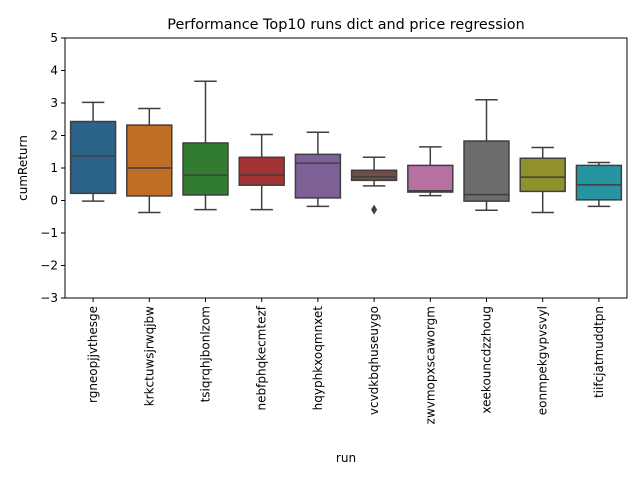  I want to click on box-tsiqrqhjbonlzom, so click(205, 145).